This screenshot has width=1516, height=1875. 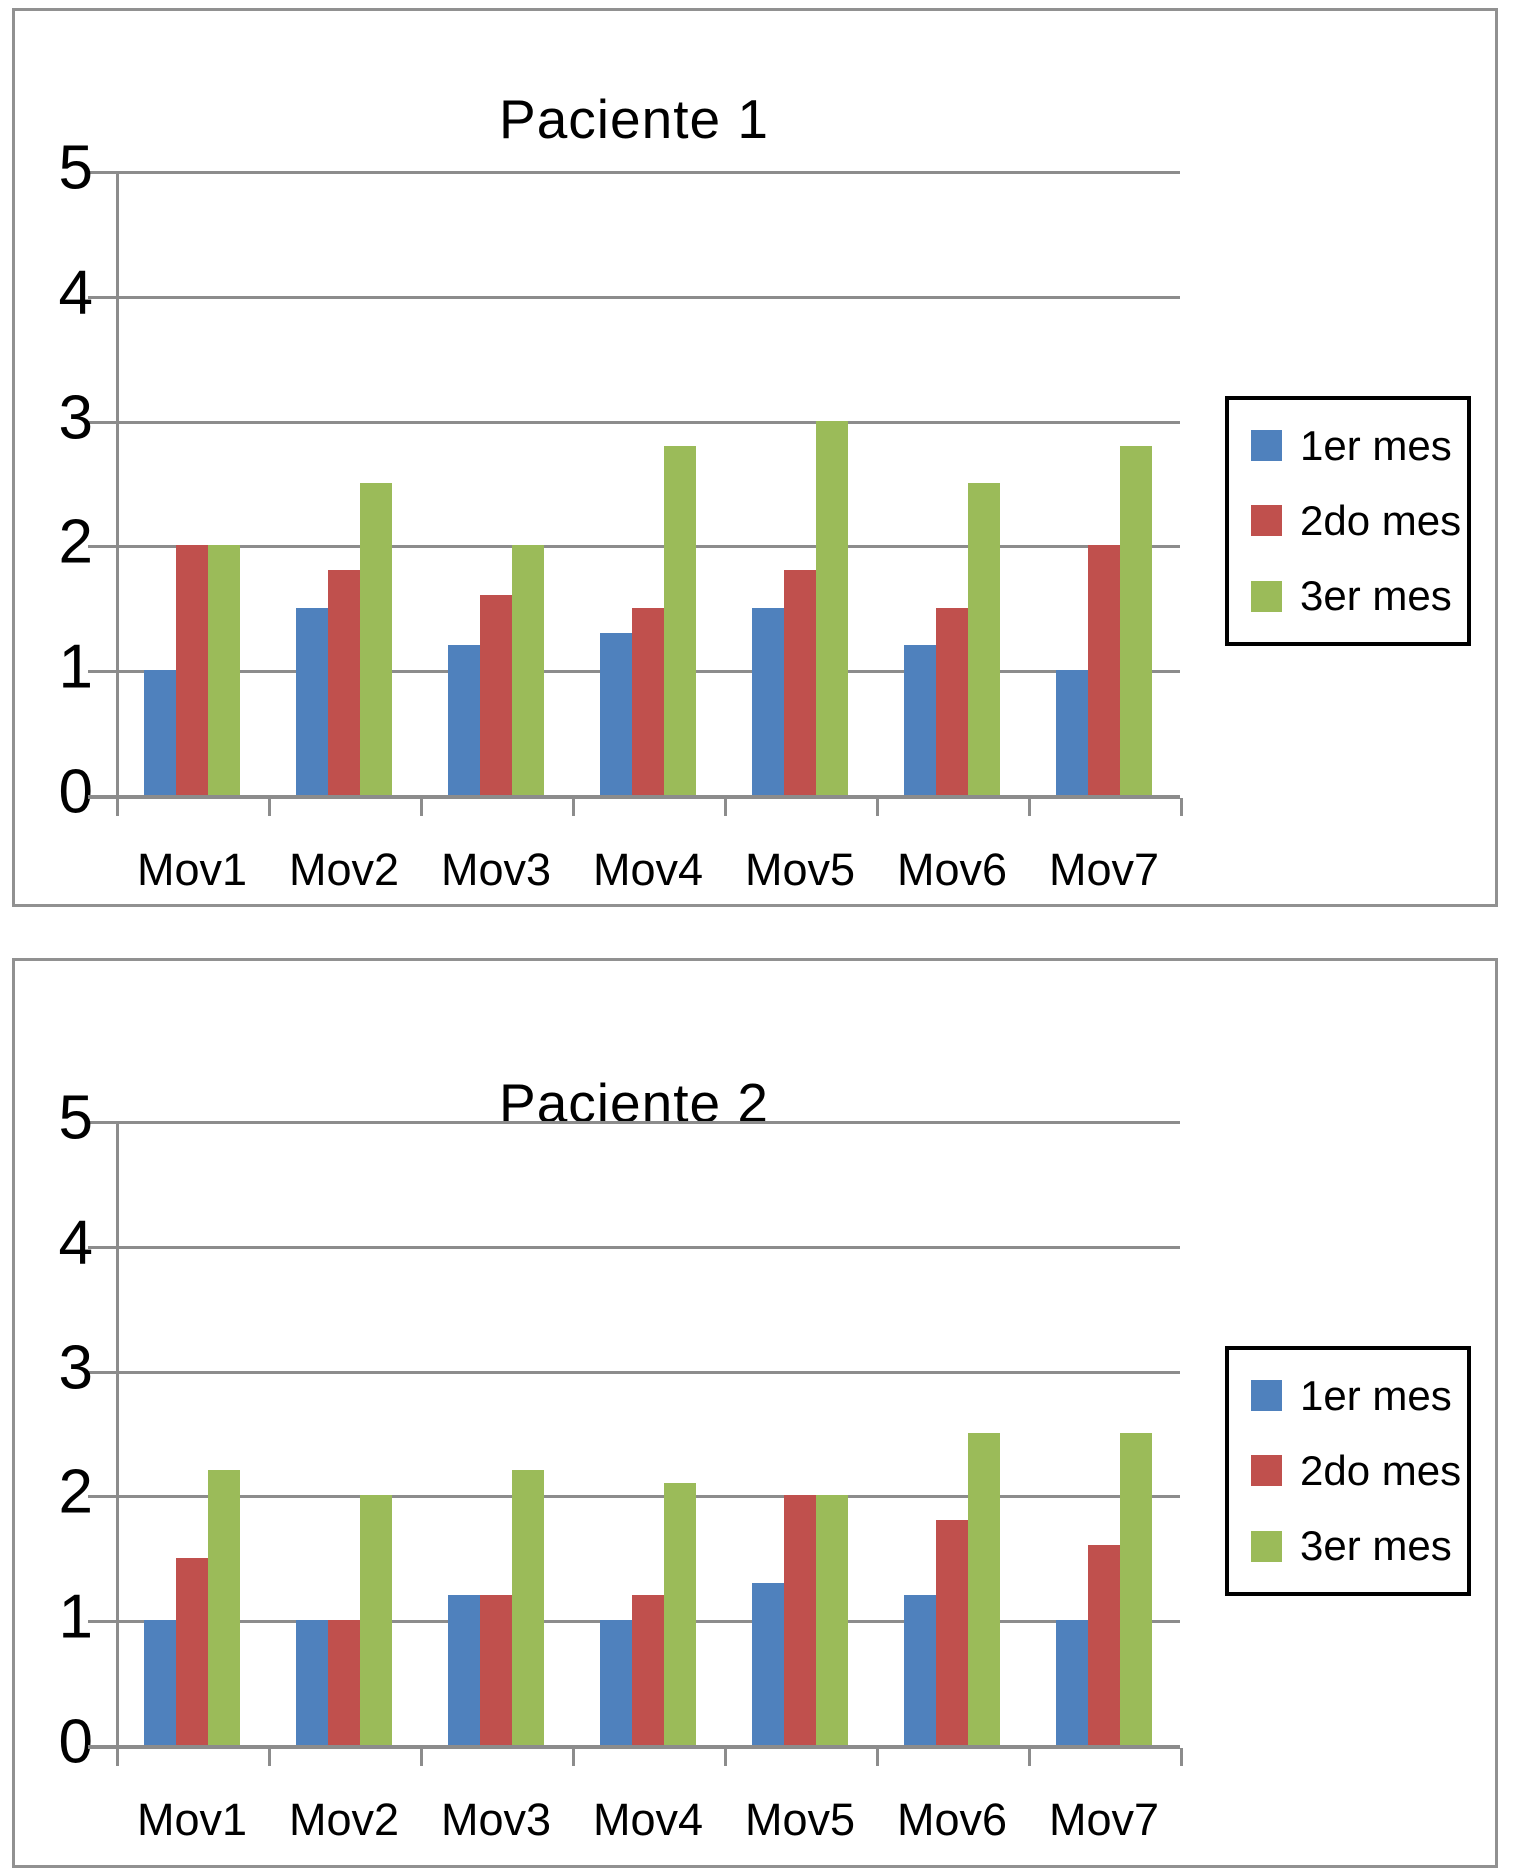 What do you see at coordinates (984, 1589) in the screenshot?
I see `bar-mov6-3er-mes` at bounding box center [984, 1589].